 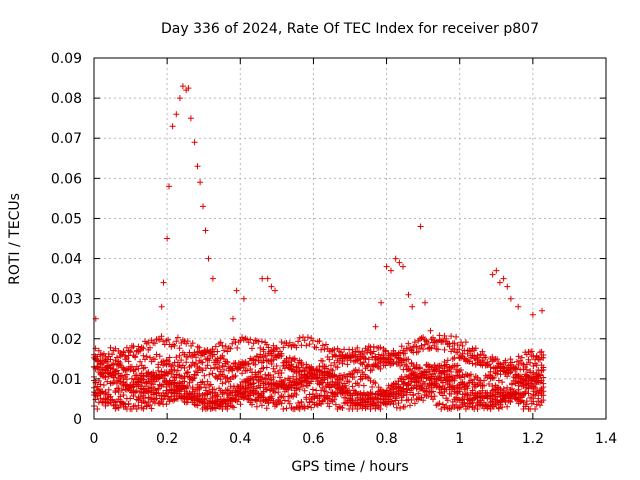 I want to click on x-tick-label: 1.2, so click(x=533, y=439).